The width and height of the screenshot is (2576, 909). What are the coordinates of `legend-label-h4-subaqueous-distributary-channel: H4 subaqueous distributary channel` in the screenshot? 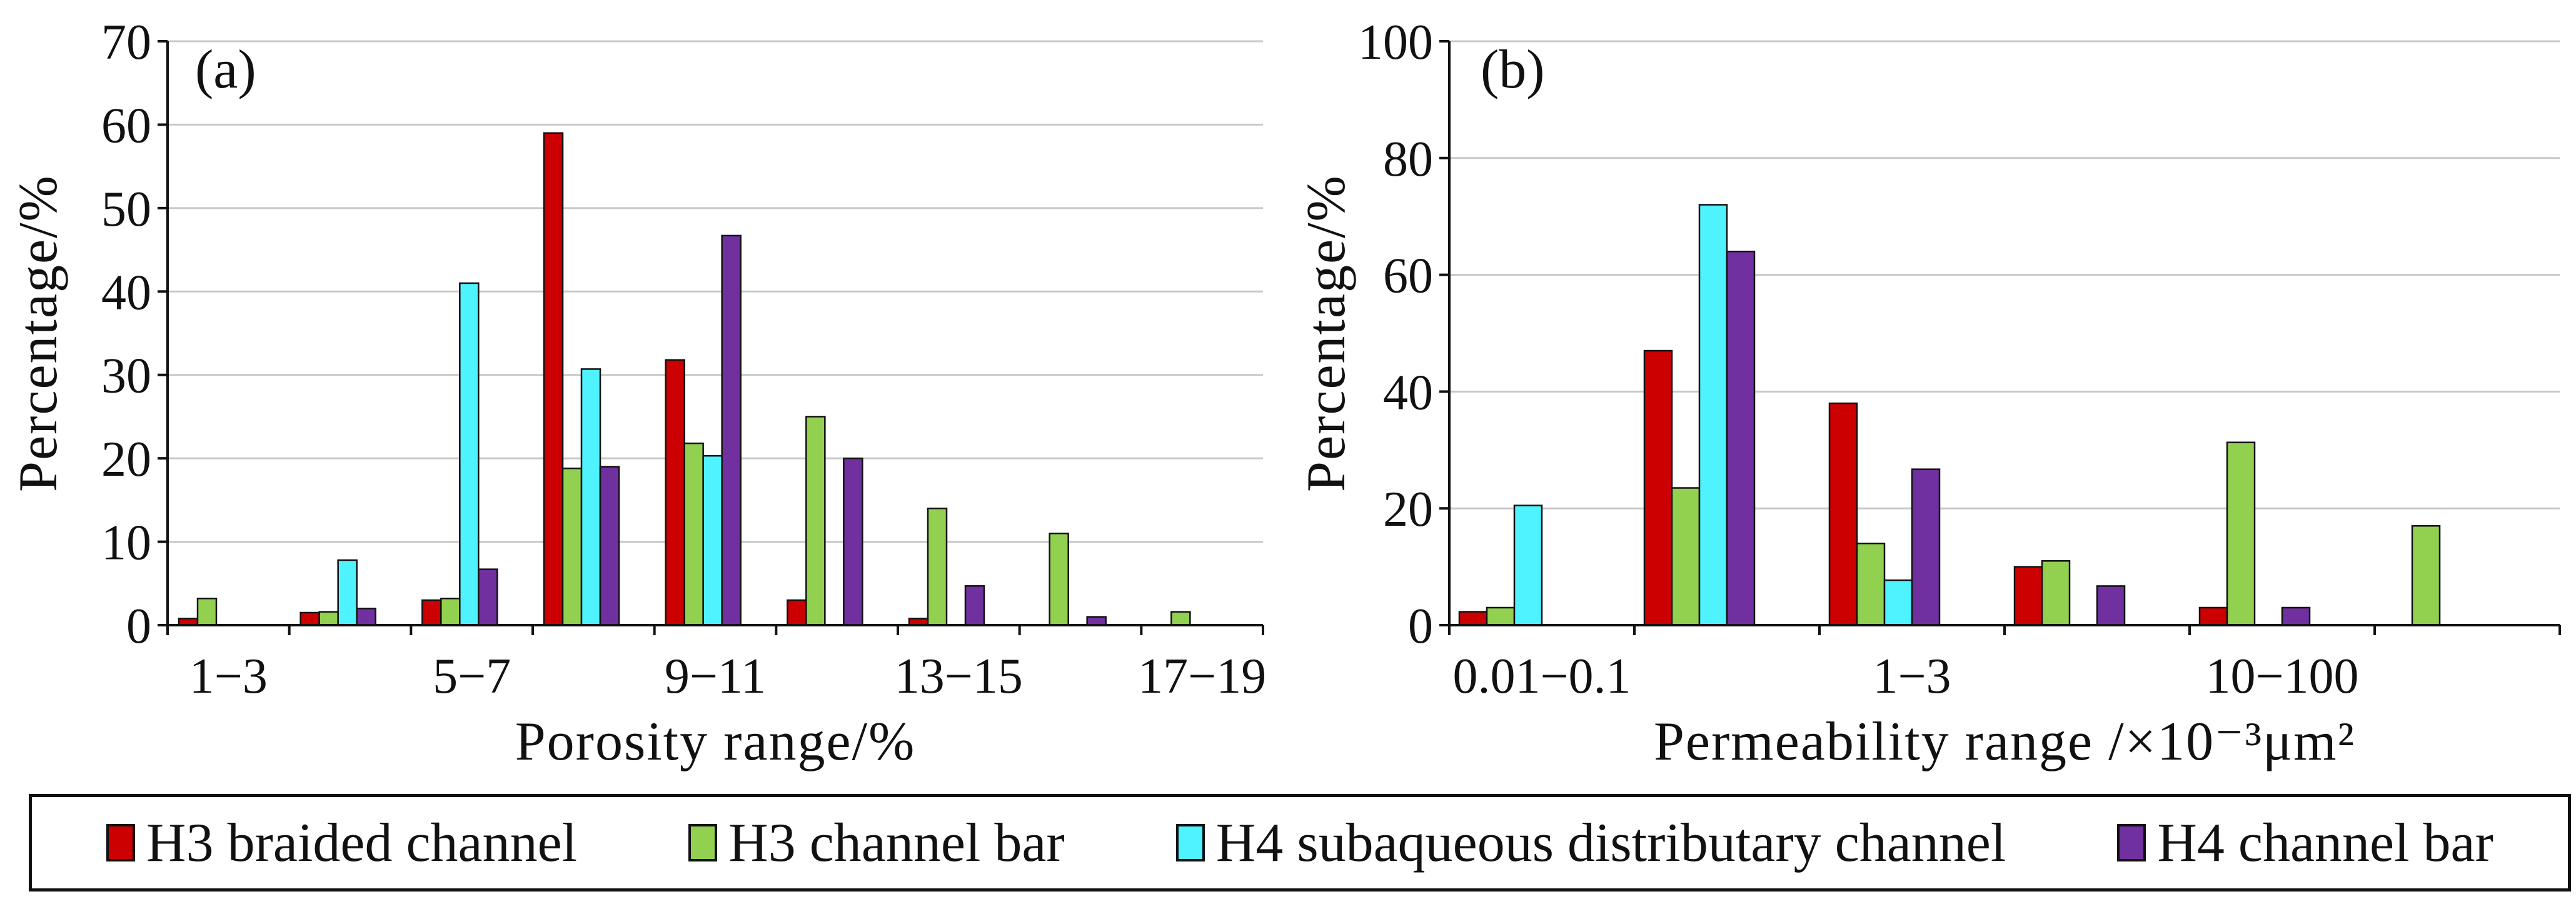 It's located at (1610, 842).